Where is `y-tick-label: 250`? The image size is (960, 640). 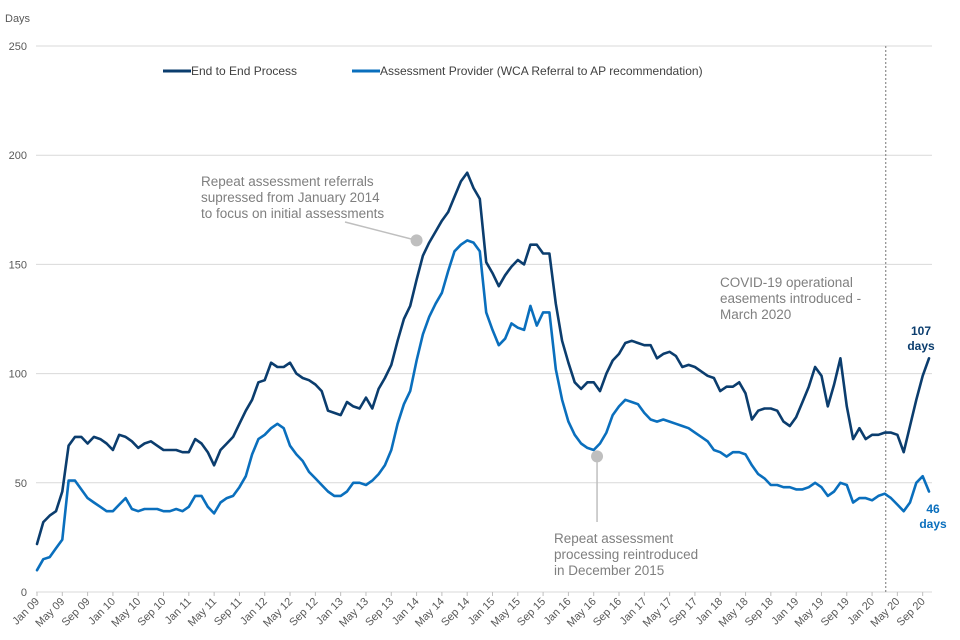
y-tick-label: 250 is located at coordinates (18, 47).